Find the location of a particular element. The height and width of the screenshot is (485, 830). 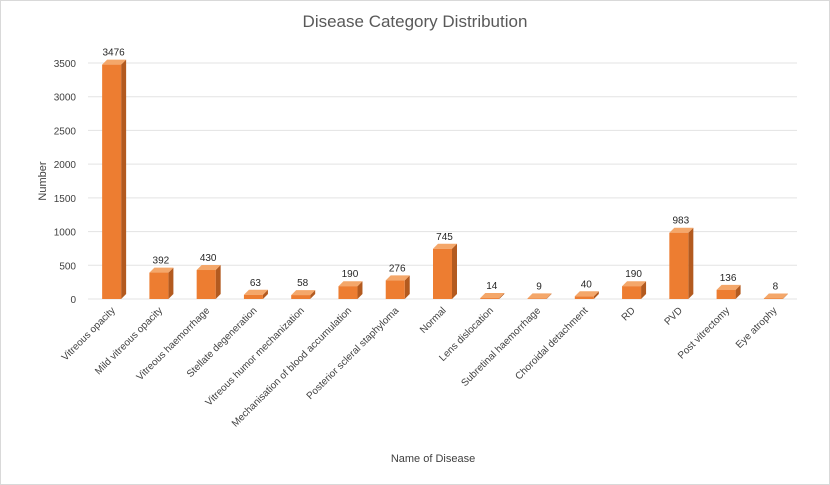

y-tick-labels: 0 500 1000 1500 2000 2500 3000 3500 is located at coordinates (65, 182).